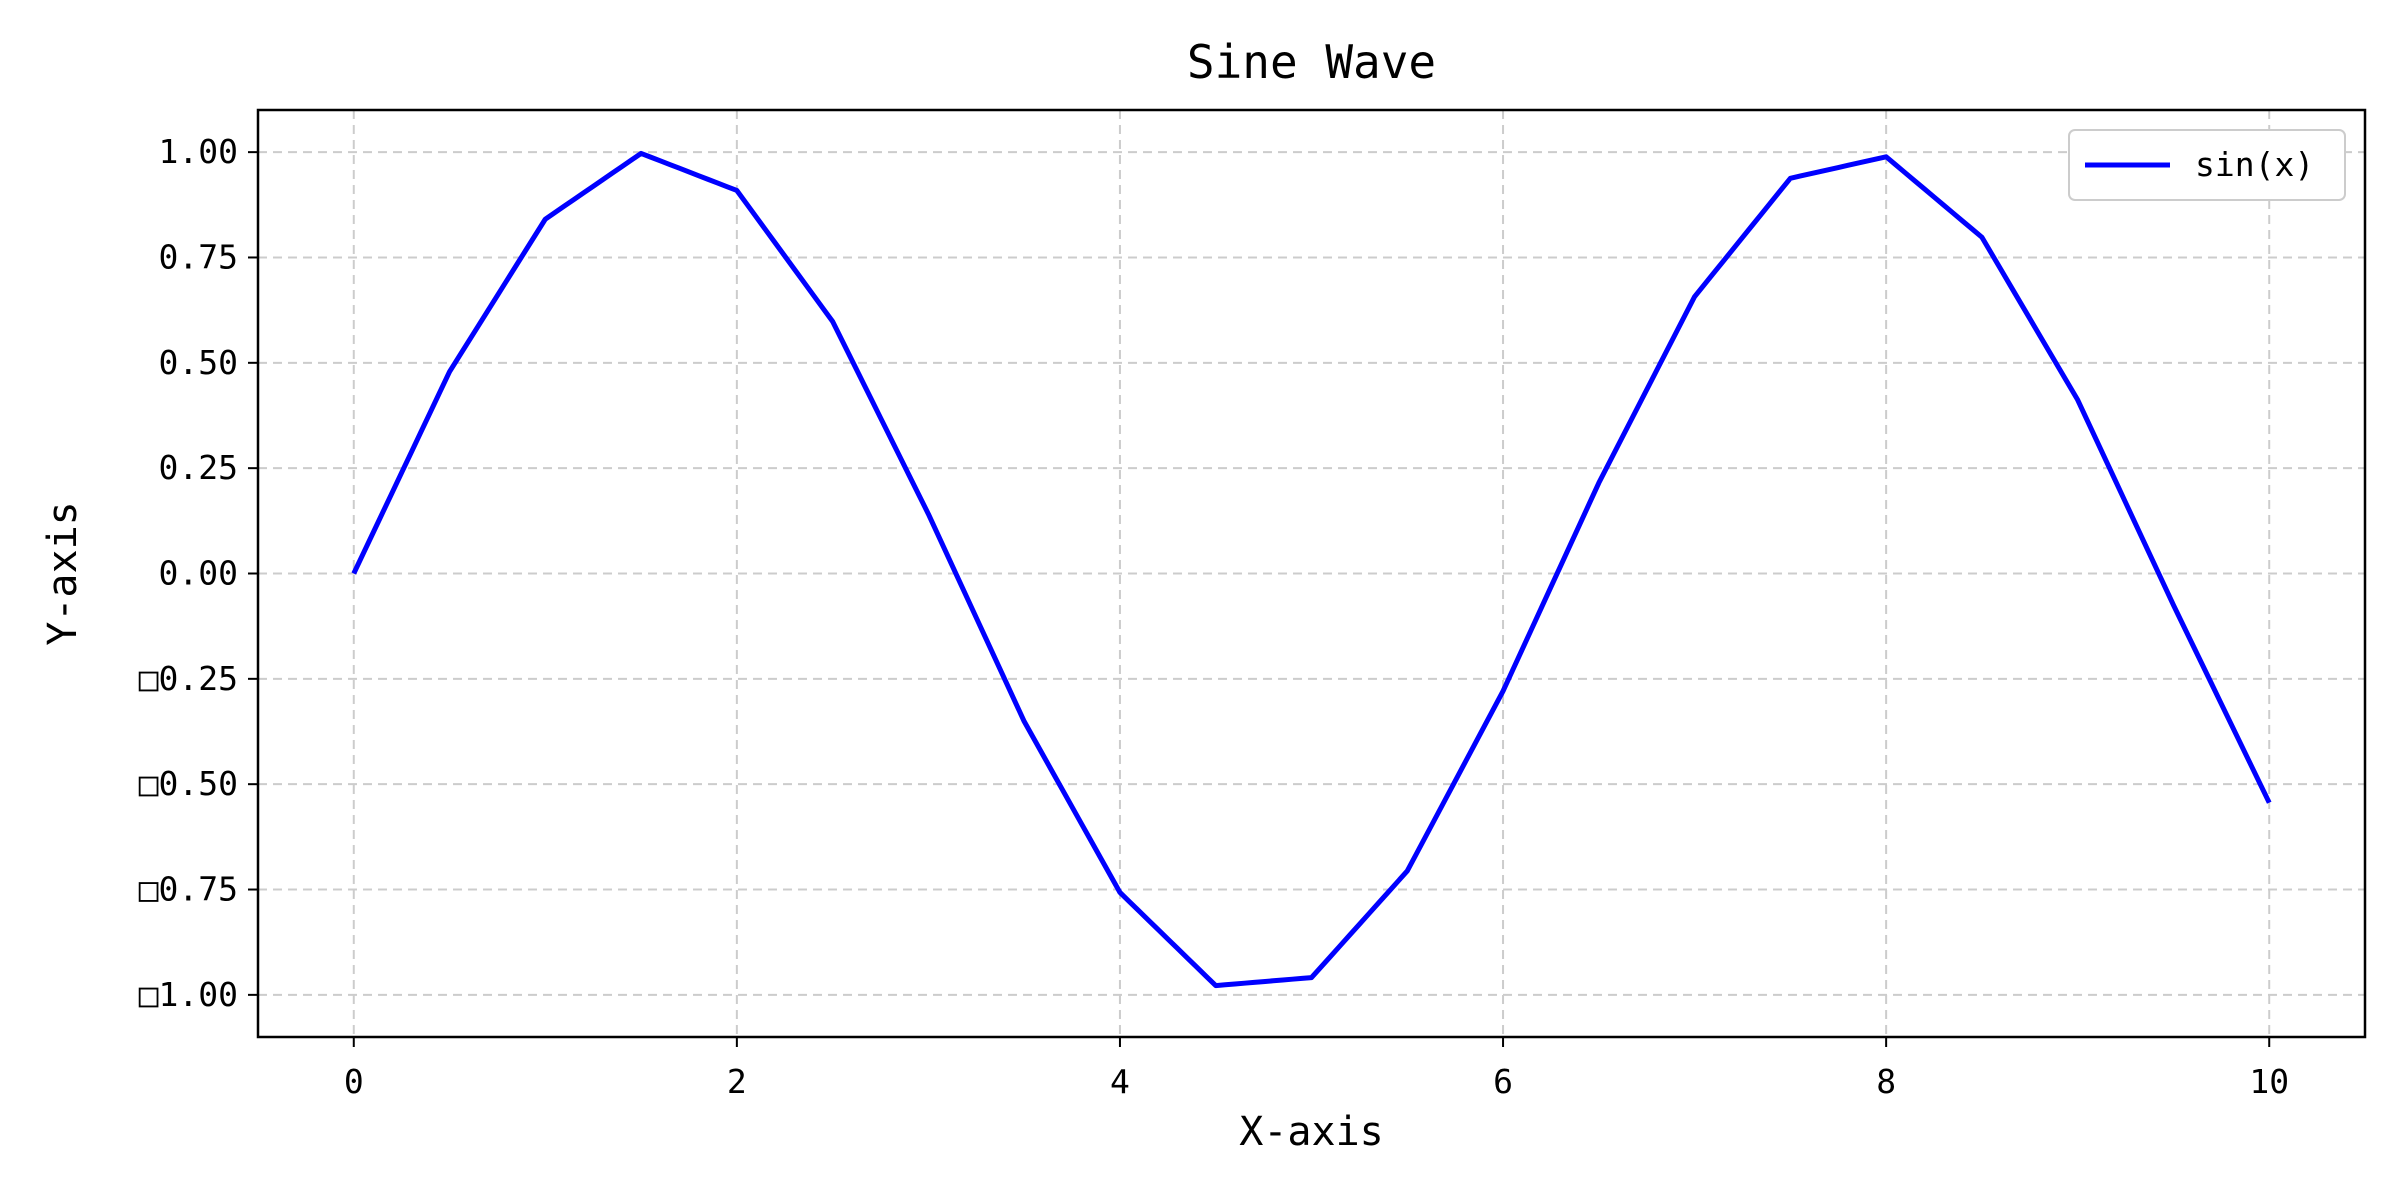 Image resolution: width=2400 pixels, height=1200 pixels. Describe the element at coordinates (63, 573) in the screenshot. I see `y-axis-title: Y-axis` at that location.